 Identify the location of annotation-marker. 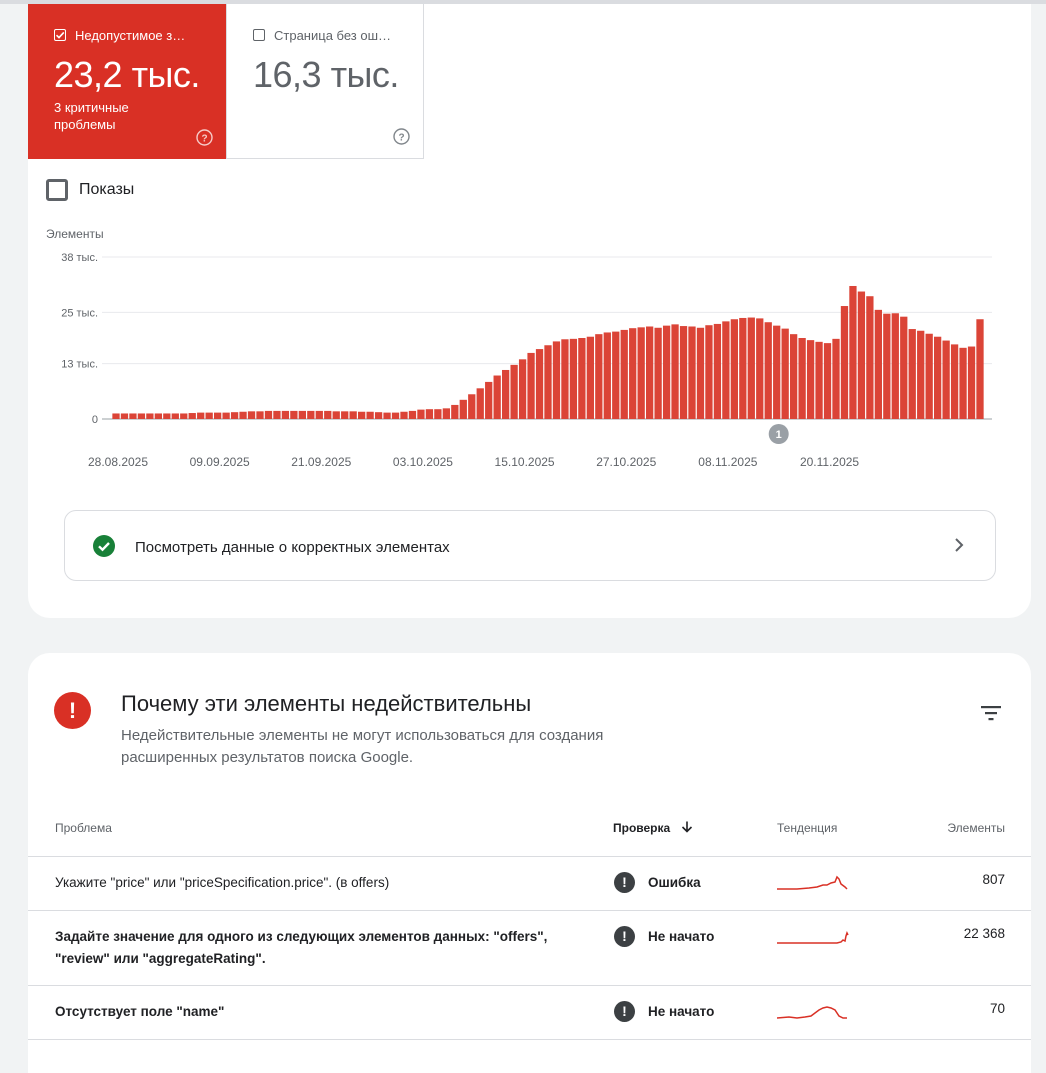
(778, 434).